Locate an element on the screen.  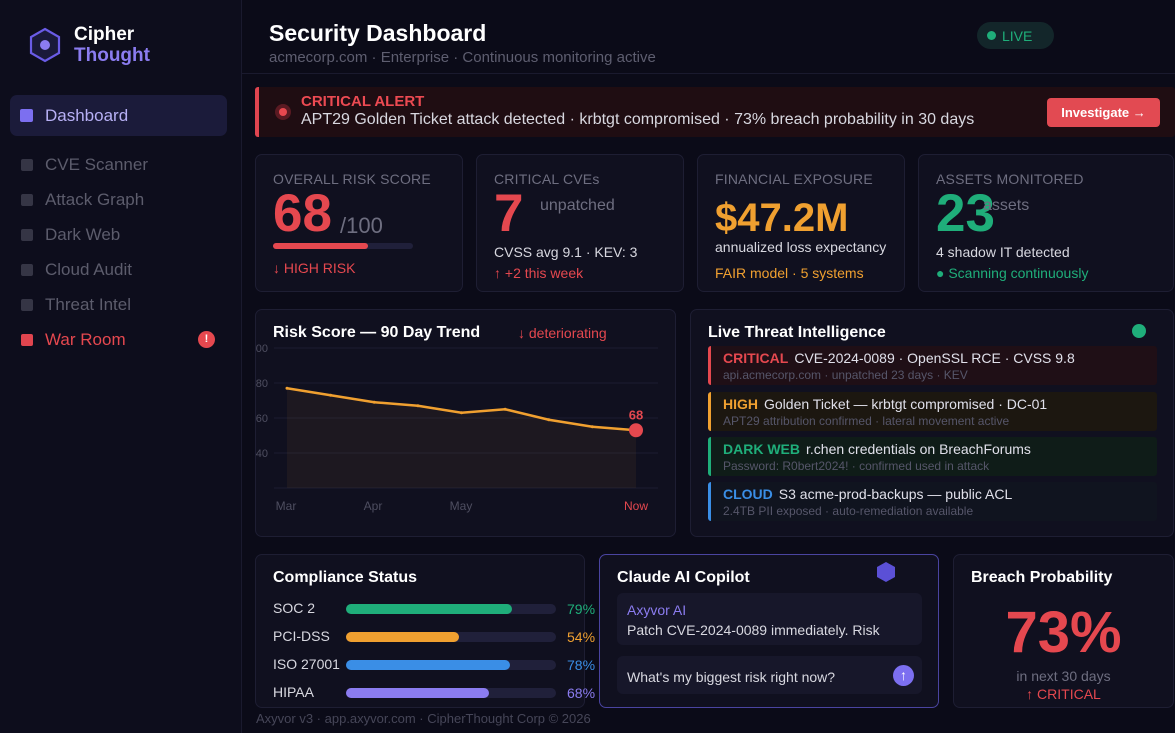
sidebar-item-dashboard: Dashboard is located at coordinates (118, 115).